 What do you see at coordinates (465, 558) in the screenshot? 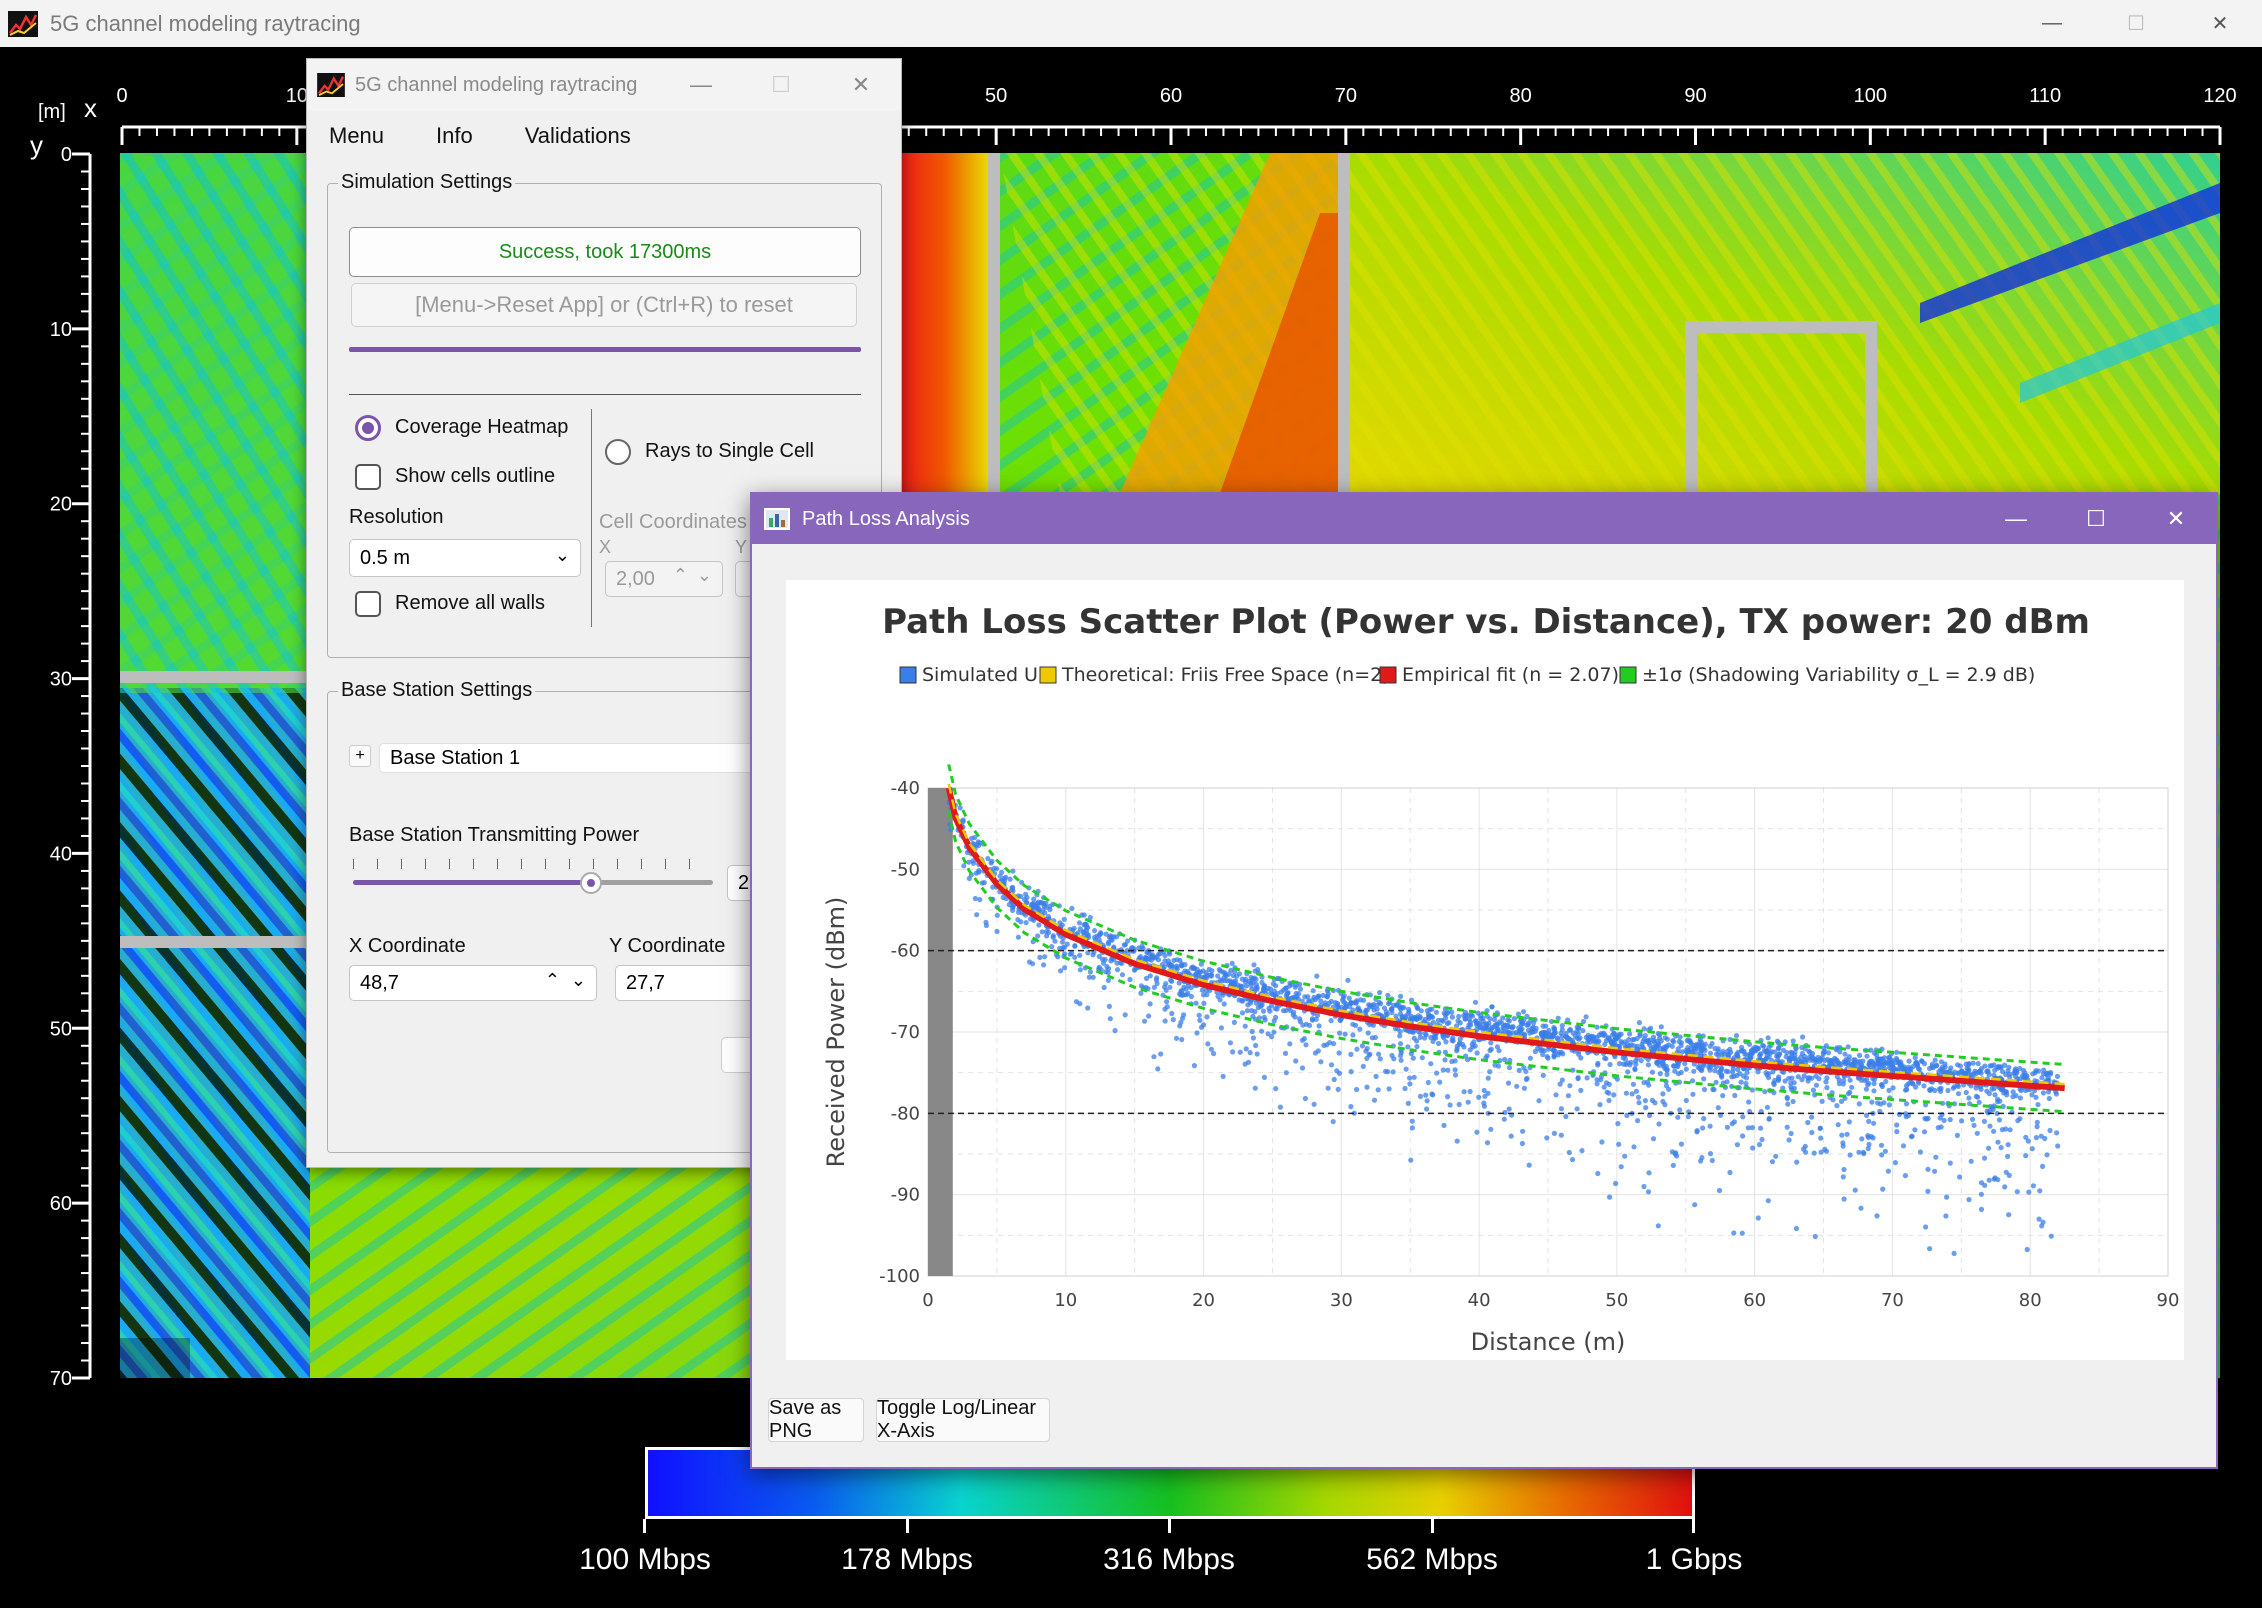
I see `resolution-select: 0.5 m ⌄` at bounding box center [465, 558].